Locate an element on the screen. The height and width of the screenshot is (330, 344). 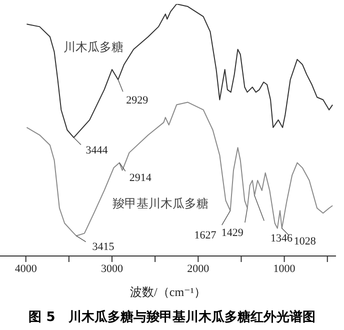
annotation: 1028 is located at coordinates (305, 241).